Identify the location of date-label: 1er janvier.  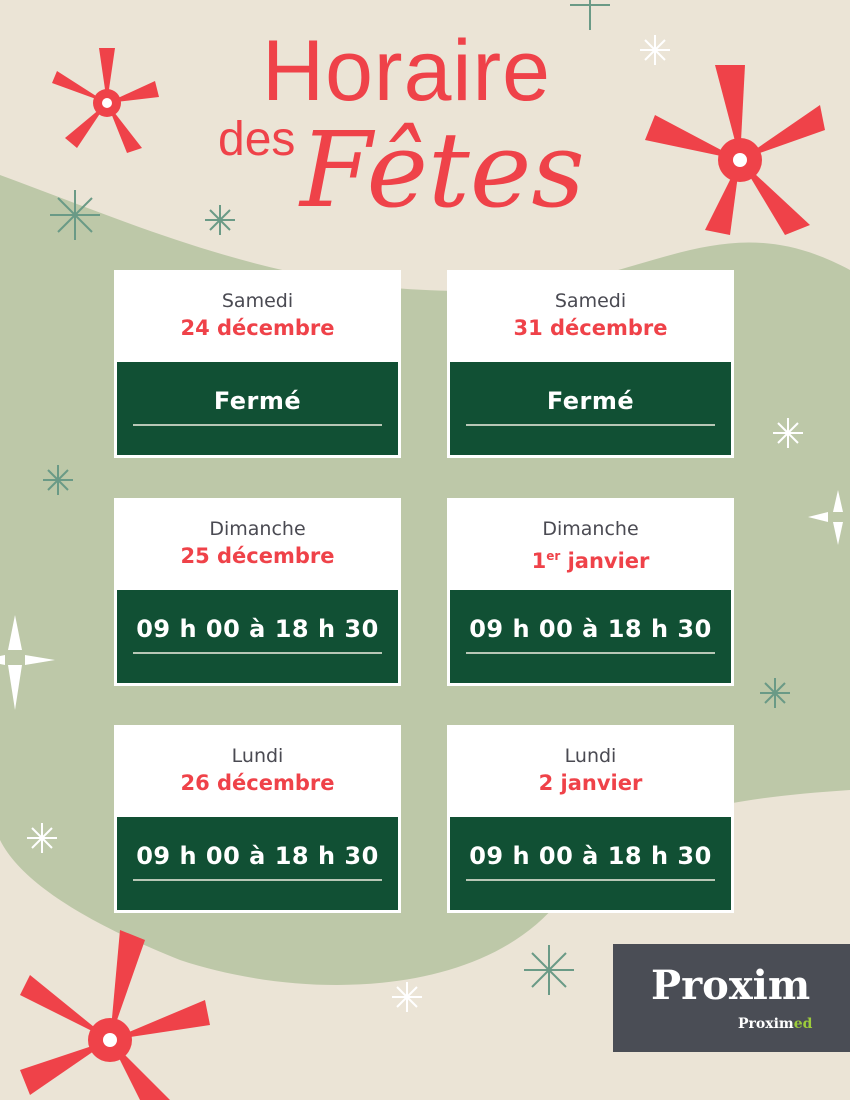
(590, 558).